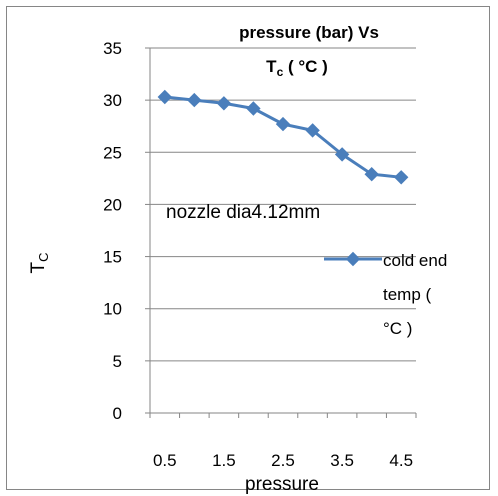  Describe the element at coordinates (309, 32) in the screenshot. I see `chart-title-line1: pressure (bar) Vs` at that location.